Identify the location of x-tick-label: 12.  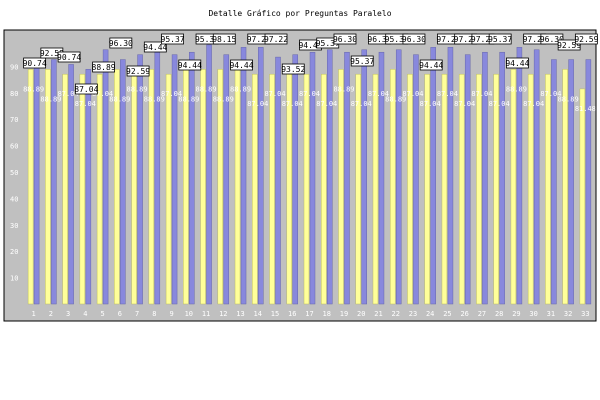
(223, 314).